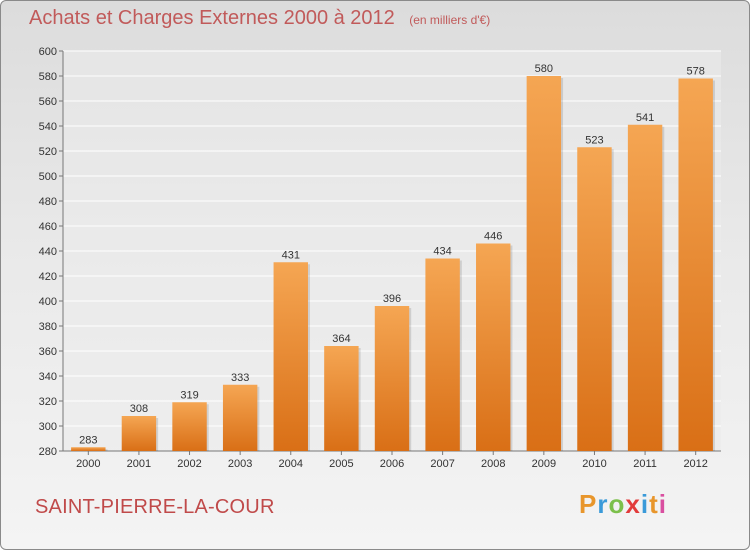  Describe the element at coordinates (588, 504) in the screenshot. I see `brand-letter: P` at that location.